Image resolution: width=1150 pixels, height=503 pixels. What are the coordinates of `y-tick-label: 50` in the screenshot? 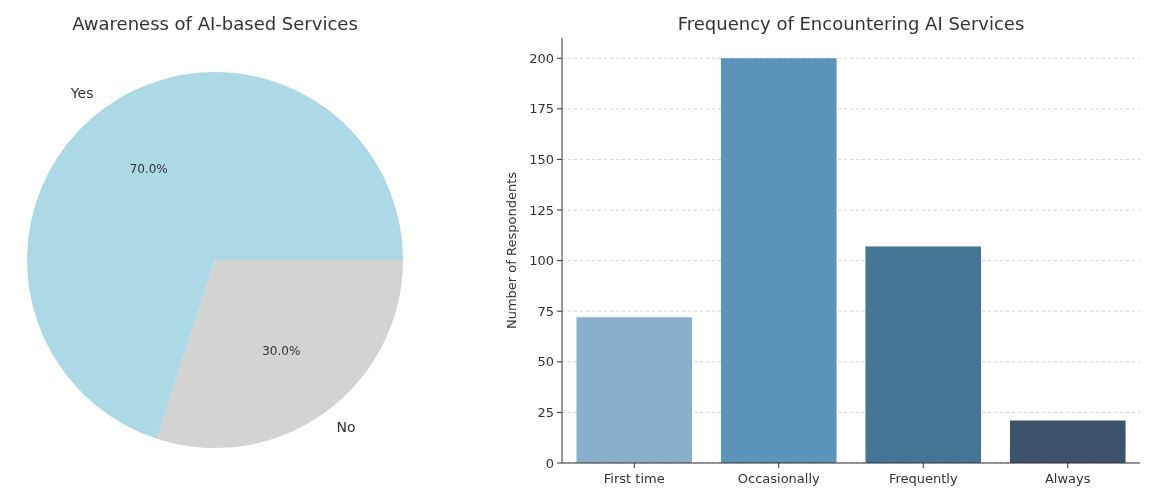 It's located at (545, 362).